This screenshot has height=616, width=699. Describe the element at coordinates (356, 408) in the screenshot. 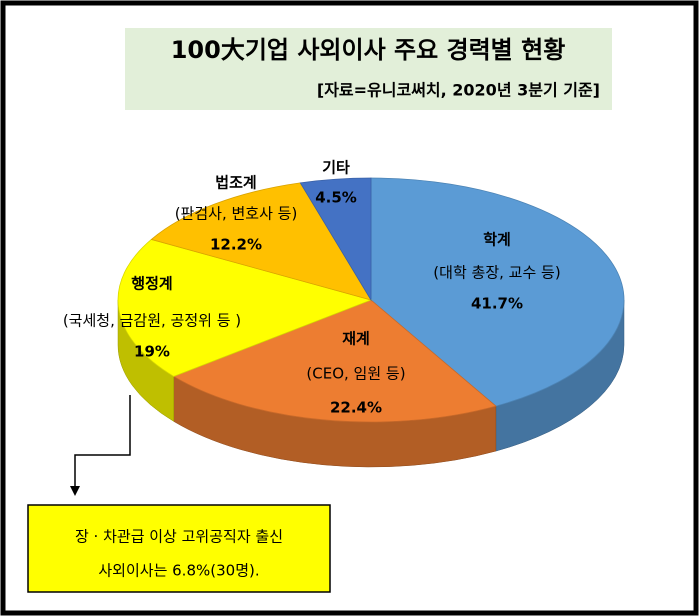

I see `value-label: 22.4%` at that location.